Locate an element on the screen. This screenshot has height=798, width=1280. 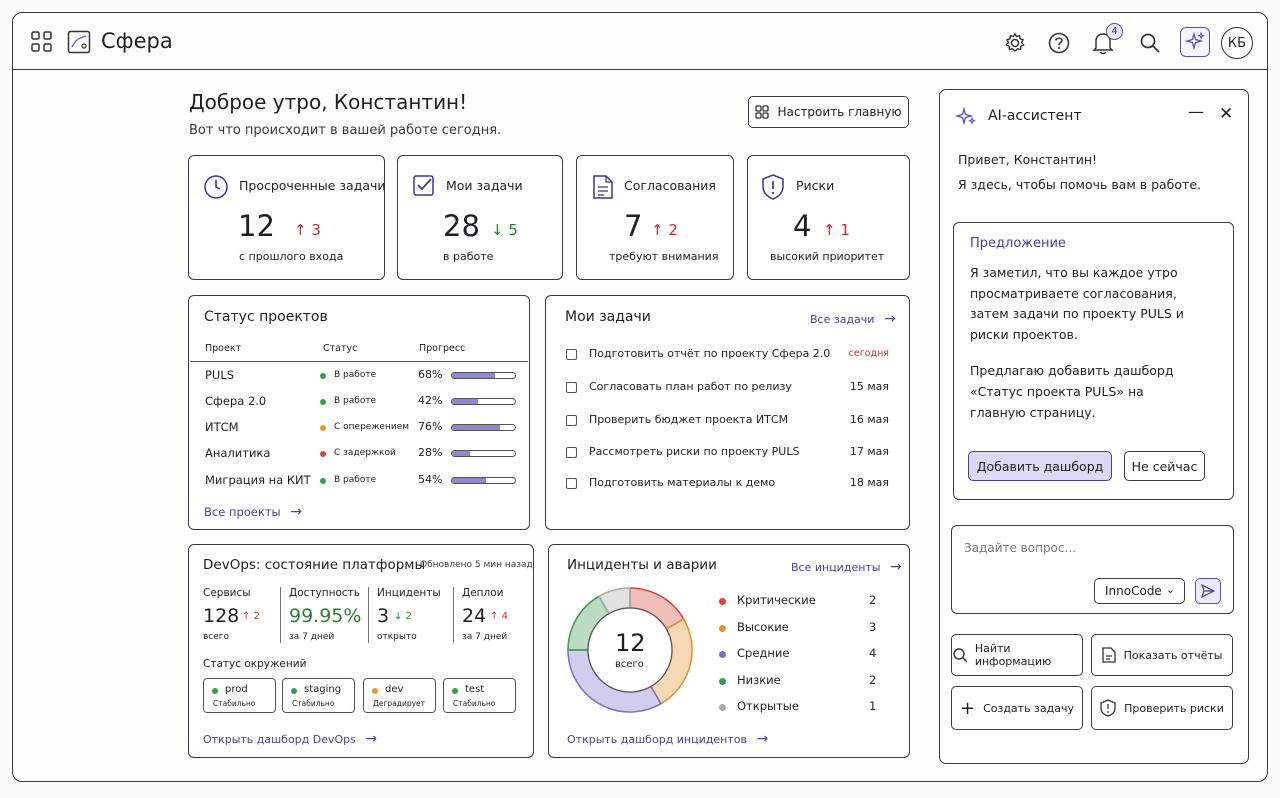
kpi-delta-value: 2 is located at coordinates (673, 230).